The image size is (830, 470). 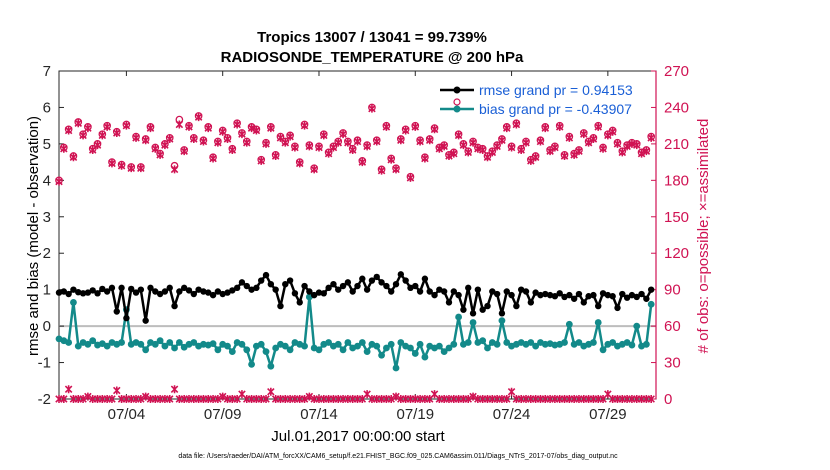 I want to click on y-axis-left-label: rmse and bias (model - observation), so click(x=33, y=236).